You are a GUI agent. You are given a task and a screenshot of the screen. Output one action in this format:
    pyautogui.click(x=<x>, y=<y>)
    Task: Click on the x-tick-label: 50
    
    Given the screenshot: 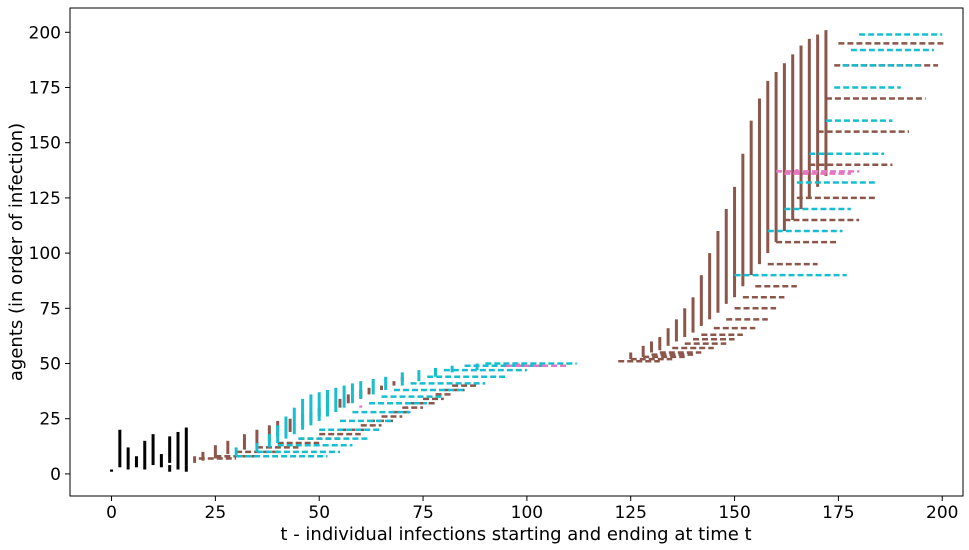 What is the action you would take?
    pyautogui.click(x=319, y=513)
    